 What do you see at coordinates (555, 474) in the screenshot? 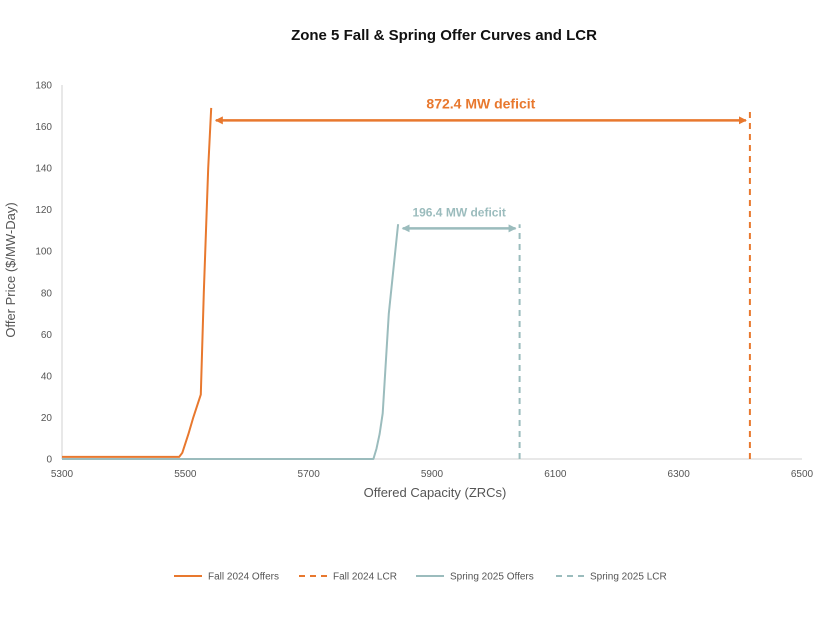
I see `x-tick-label: 6100` at bounding box center [555, 474].